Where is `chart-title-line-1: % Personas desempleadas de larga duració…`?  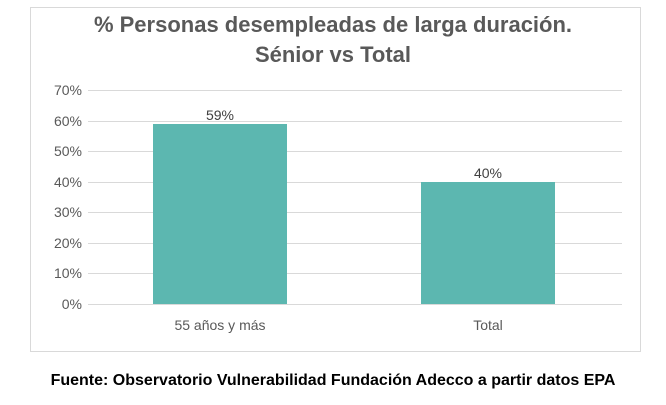 chart-title-line-1: % Personas desempleadas de larga duració… is located at coordinates (333, 24).